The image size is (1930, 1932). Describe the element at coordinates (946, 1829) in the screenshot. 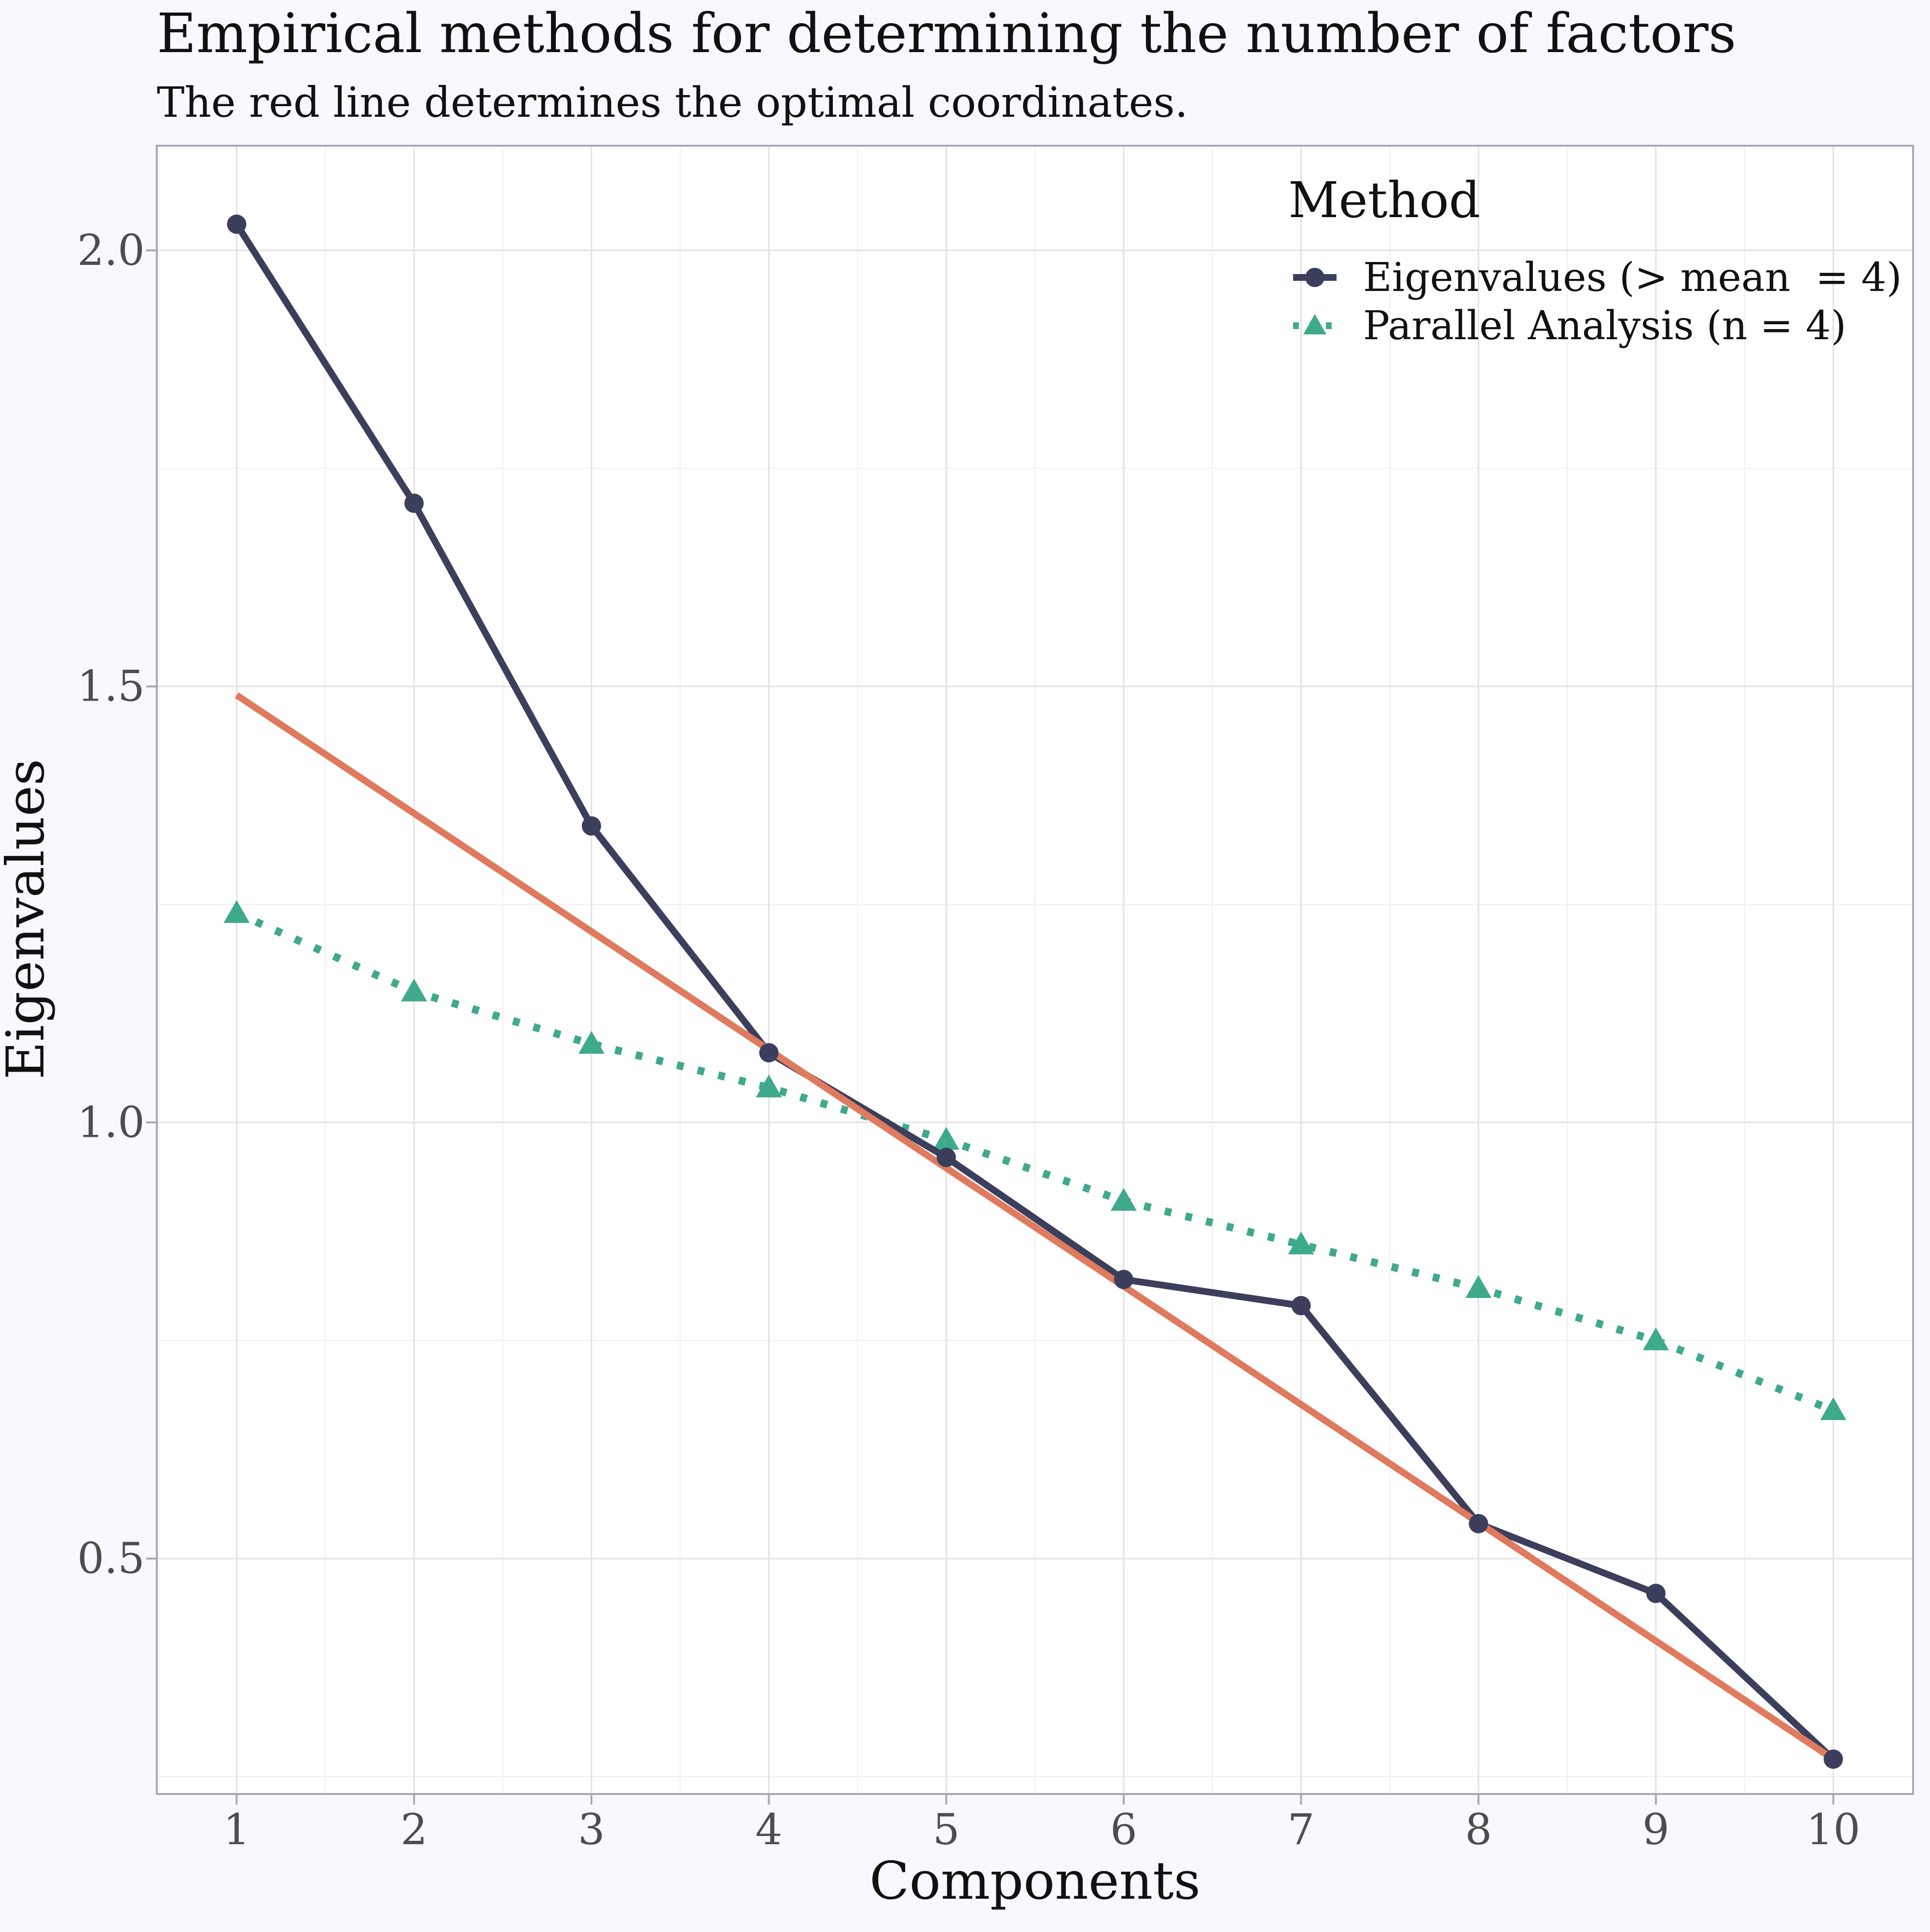

I see `x-tick-label: 5` at that location.